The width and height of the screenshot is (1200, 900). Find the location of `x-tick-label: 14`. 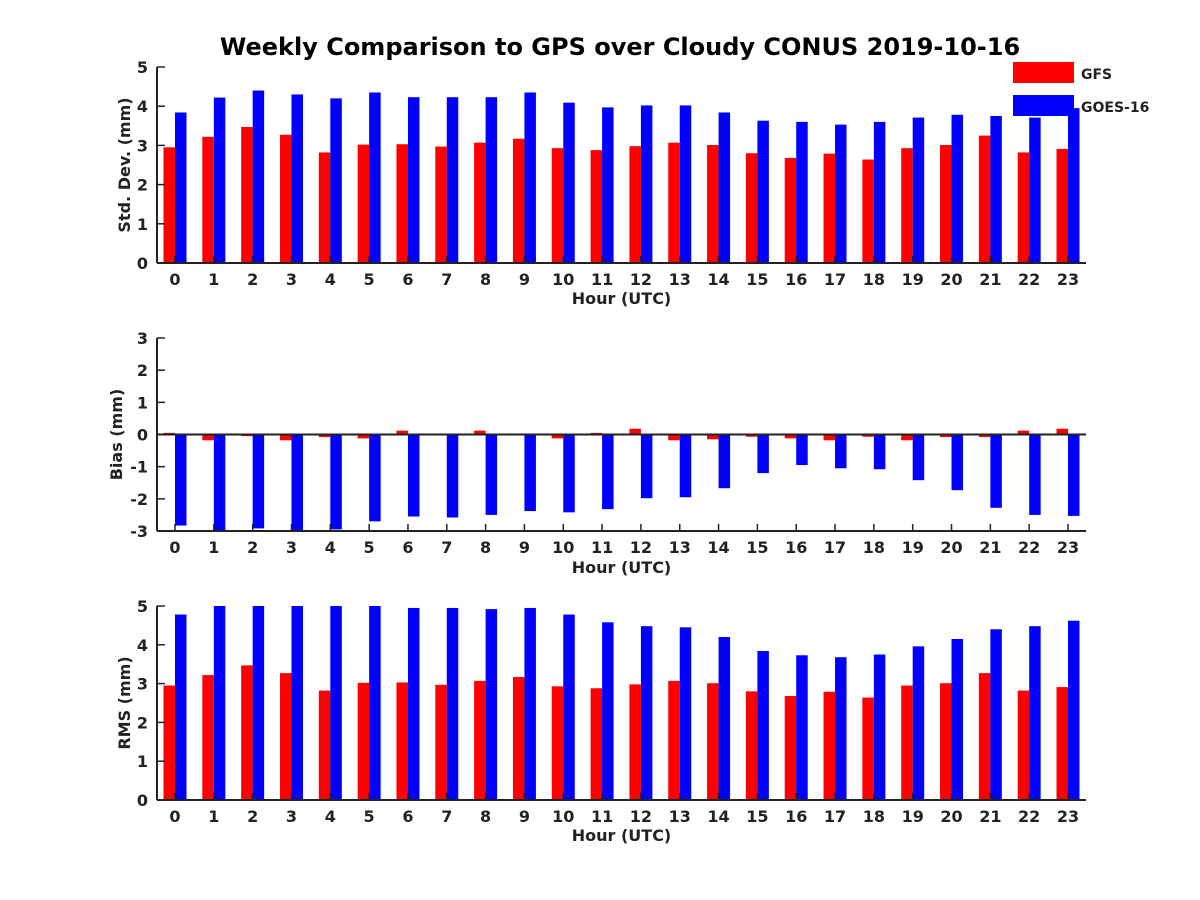

x-tick-label: 14 is located at coordinates (718, 816).